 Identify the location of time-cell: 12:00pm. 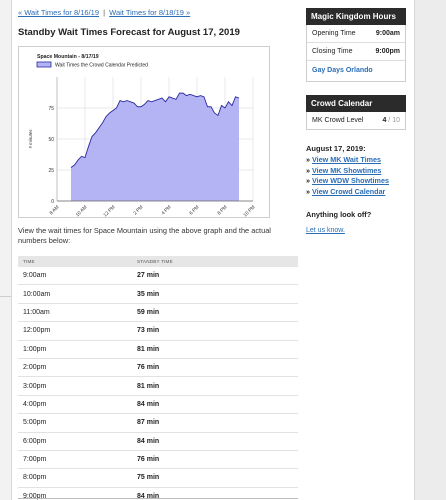
(37, 331).